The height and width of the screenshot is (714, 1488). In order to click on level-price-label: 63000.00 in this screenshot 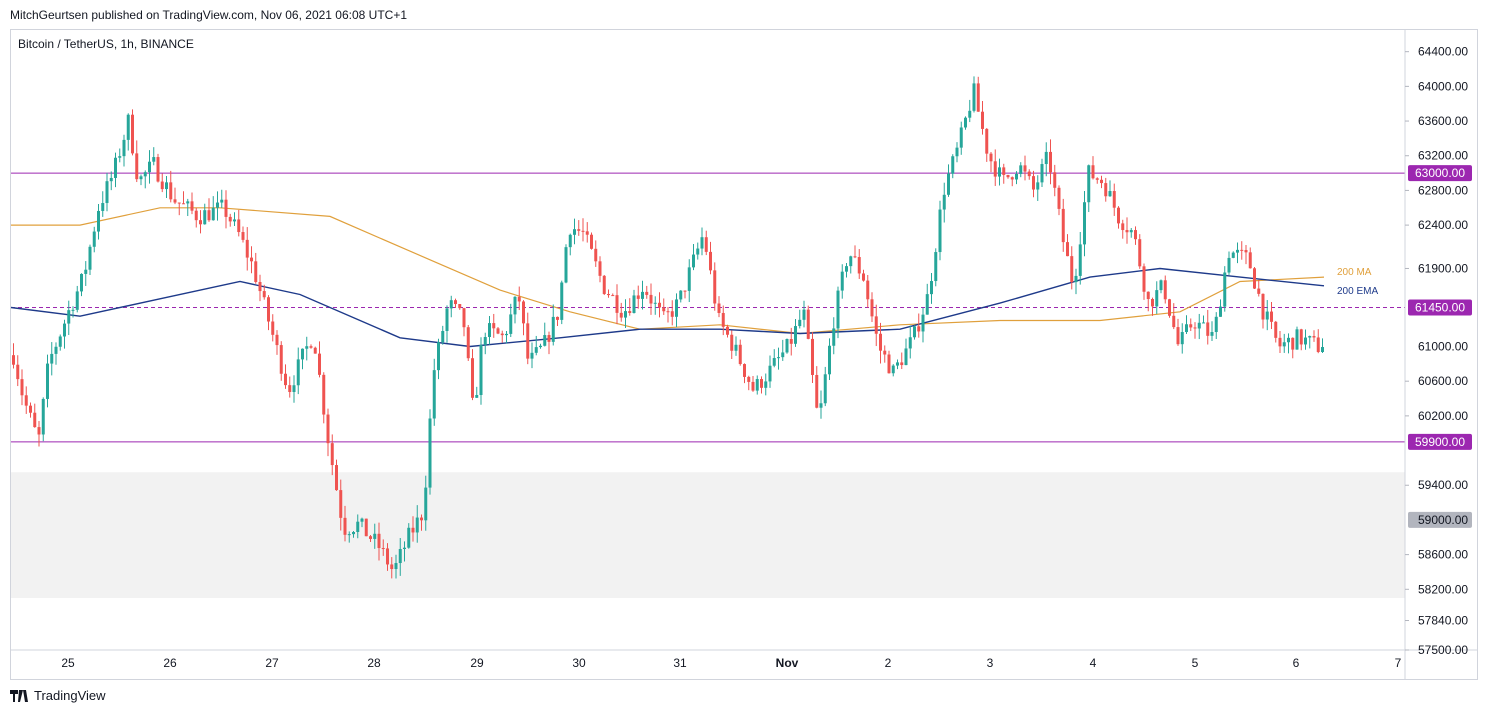, I will do `click(1440, 173)`.